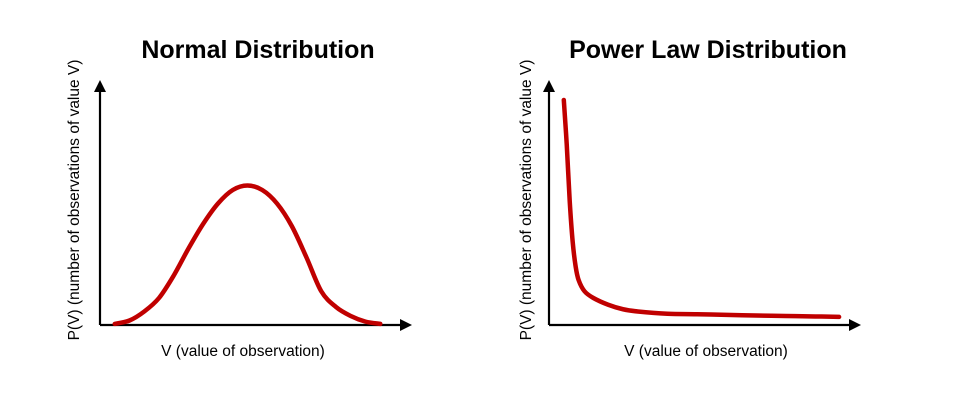 This screenshot has width=962, height=413. Describe the element at coordinates (100, 86) in the screenshot. I see `y-axis-arrow-normal` at that location.